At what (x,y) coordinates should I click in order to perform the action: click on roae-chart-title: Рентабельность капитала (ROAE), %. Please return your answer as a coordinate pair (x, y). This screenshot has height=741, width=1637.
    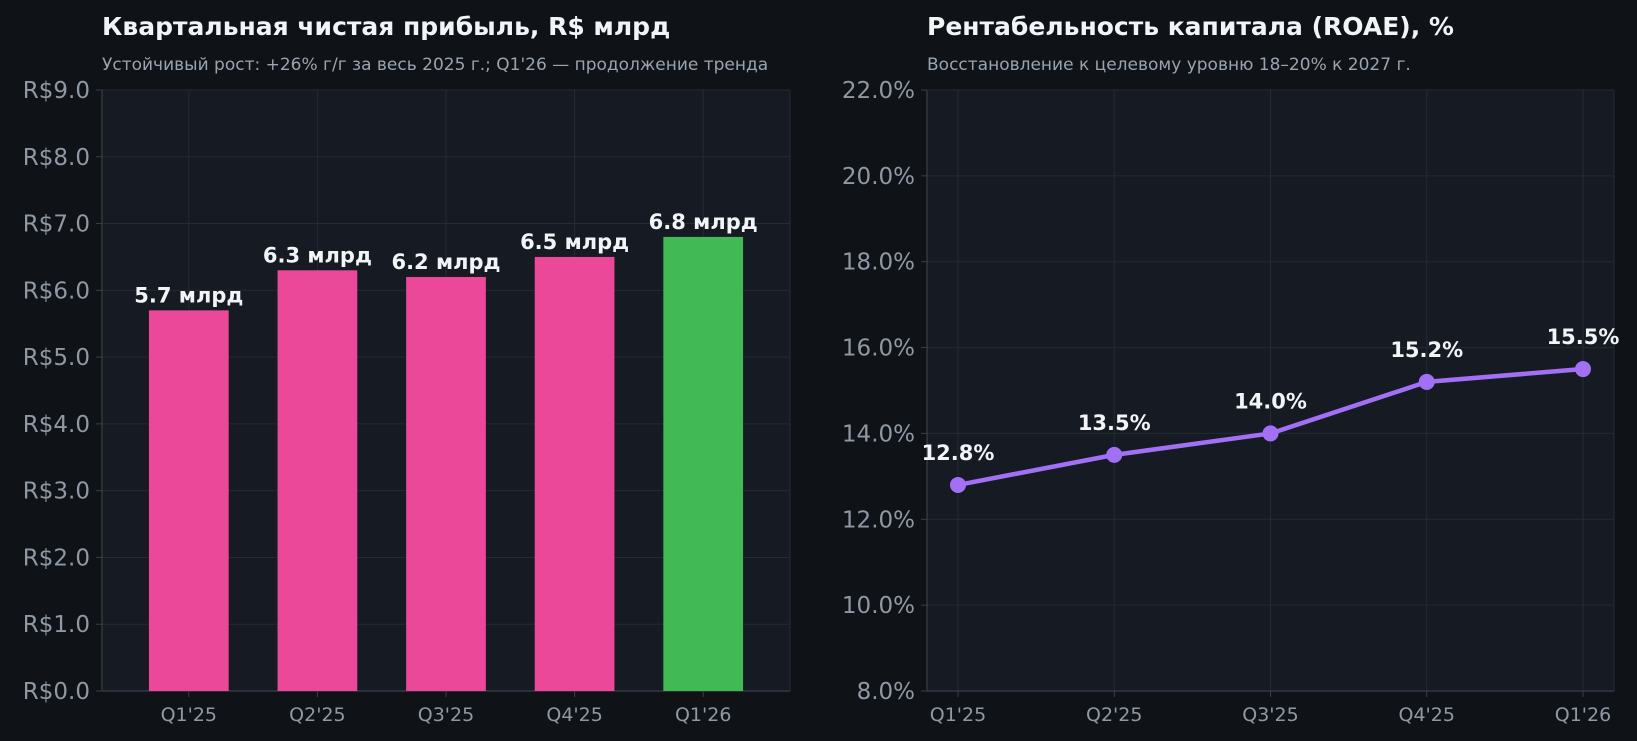
    Looking at the image, I should click on (1190, 26).